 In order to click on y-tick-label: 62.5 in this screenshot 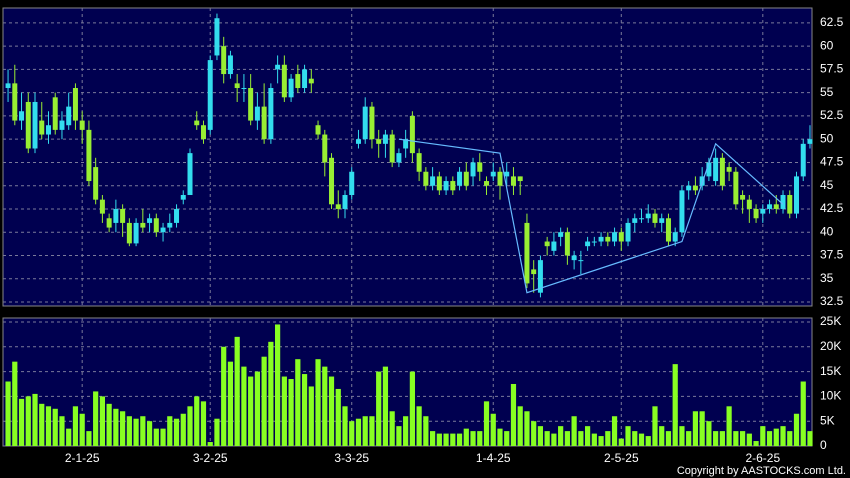, I will do `click(832, 22)`.